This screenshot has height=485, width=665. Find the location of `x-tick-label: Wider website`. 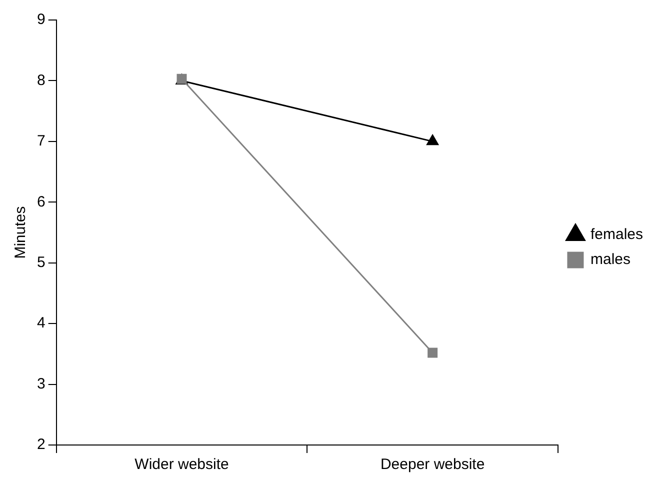

x-tick-label: Wider website is located at coordinates (181, 465).